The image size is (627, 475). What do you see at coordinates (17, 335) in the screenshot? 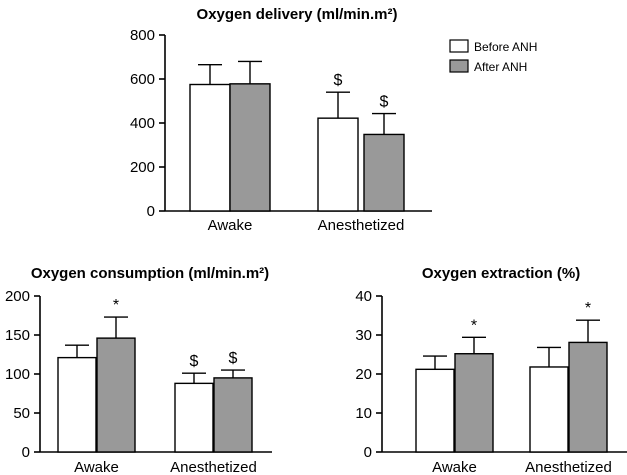
I see `y-tick-label: 150` at bounding box center [17, 335].